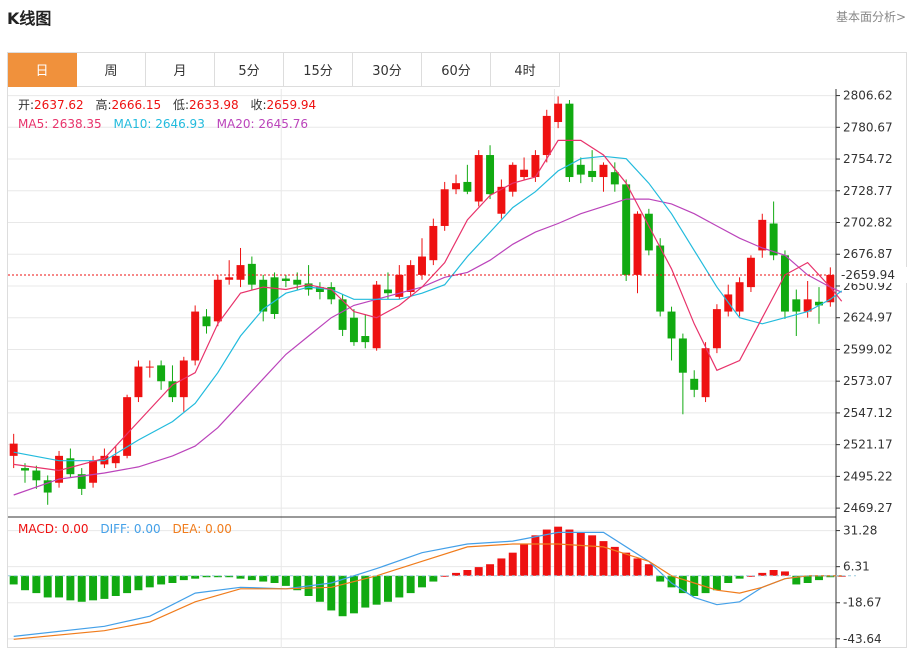 This screenshot has width=910, height=648. Describe the element at coordinates (868, 445) in the screenshot. I see `price-tick-label: 2521.17` at that location.